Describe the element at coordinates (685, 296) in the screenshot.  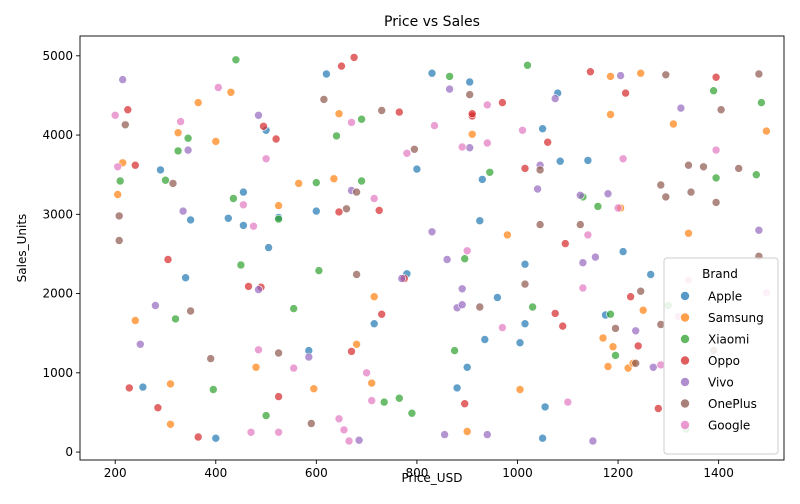
I see `legend-marker-apple` at that location.